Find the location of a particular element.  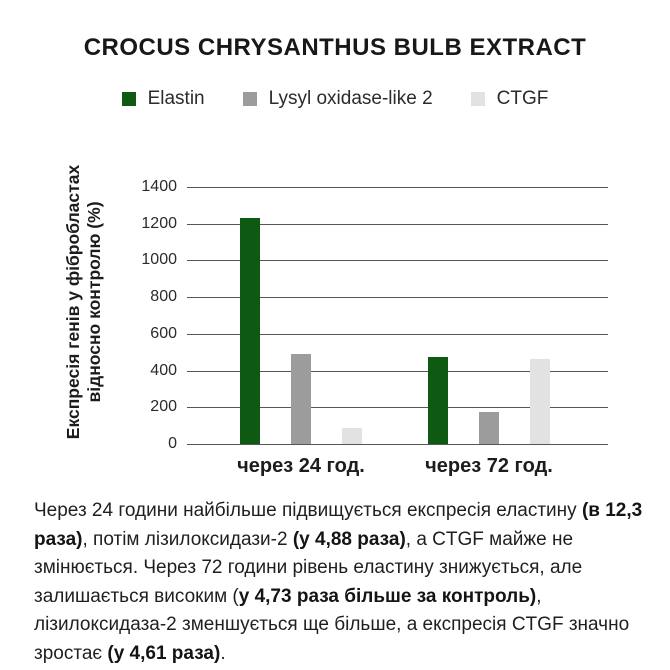

legend-label-lysyl-oxidase: Lysyl oxidase-like 2 is located at coordinates (350, 98).